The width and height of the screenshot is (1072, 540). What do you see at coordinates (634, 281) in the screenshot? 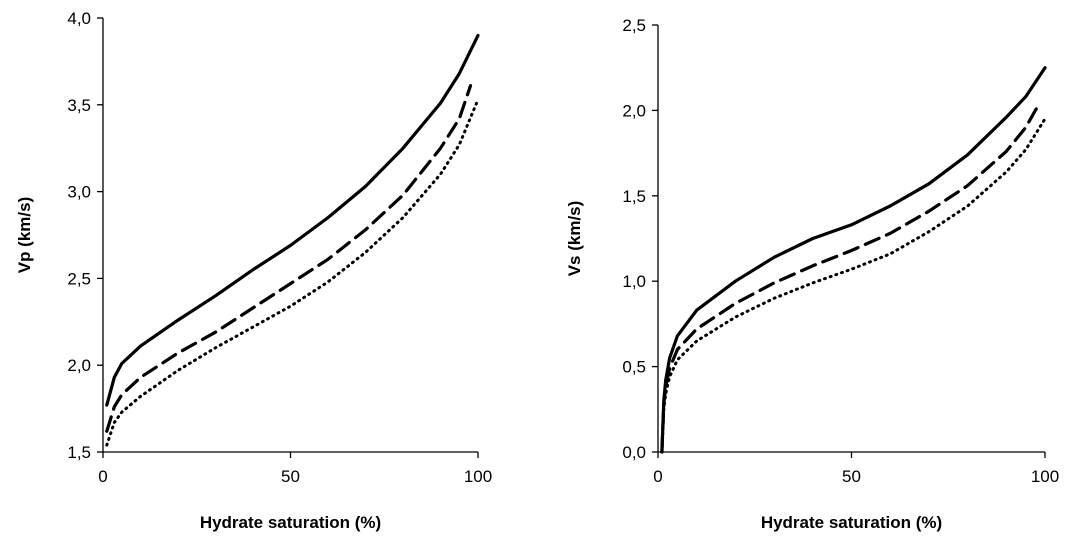
I see `vs-y-tick-label: 1,0` at bounding box center [634, 281].